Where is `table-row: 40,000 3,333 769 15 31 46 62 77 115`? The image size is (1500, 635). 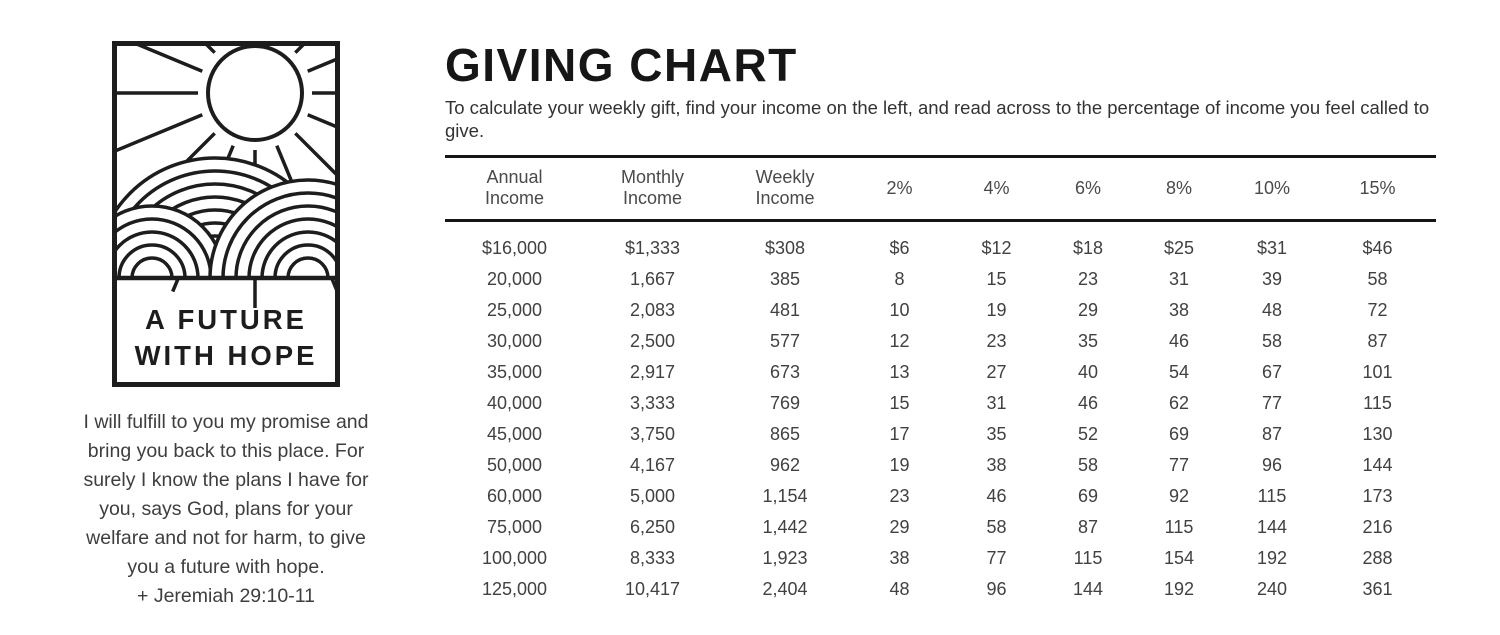 table-row: 40,000 3,333 769 15 31 46 62 77 115 is located at coordinates (940, 403).